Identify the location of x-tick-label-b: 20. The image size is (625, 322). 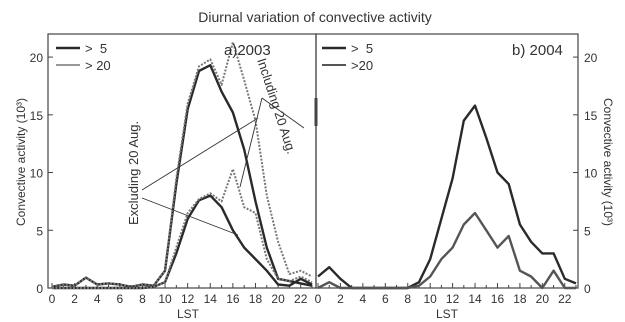
(543, 299).